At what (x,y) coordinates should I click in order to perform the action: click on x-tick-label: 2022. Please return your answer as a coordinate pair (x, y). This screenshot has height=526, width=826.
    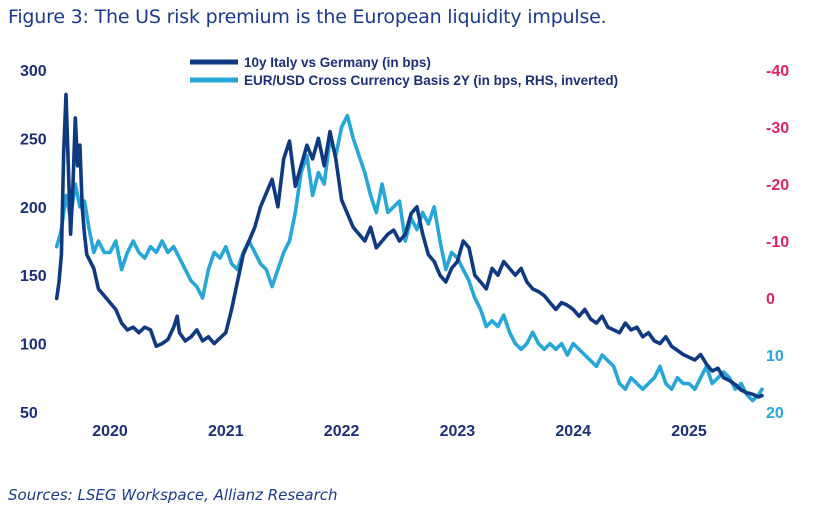
    Looking at the image, I should click on (342, 431).